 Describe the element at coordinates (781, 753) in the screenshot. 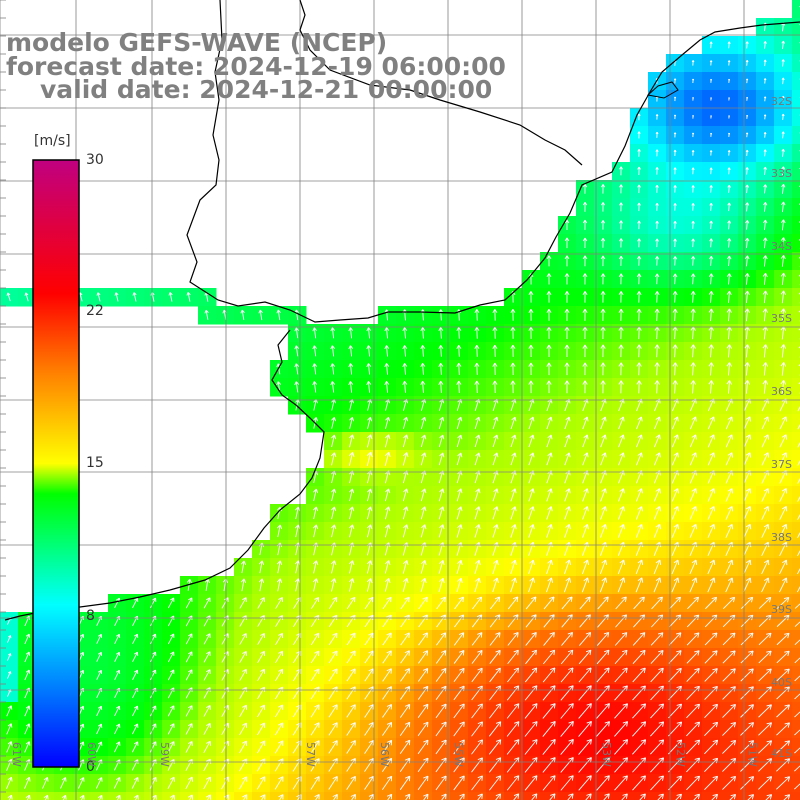

I see `lat-label: 41S` at that location.